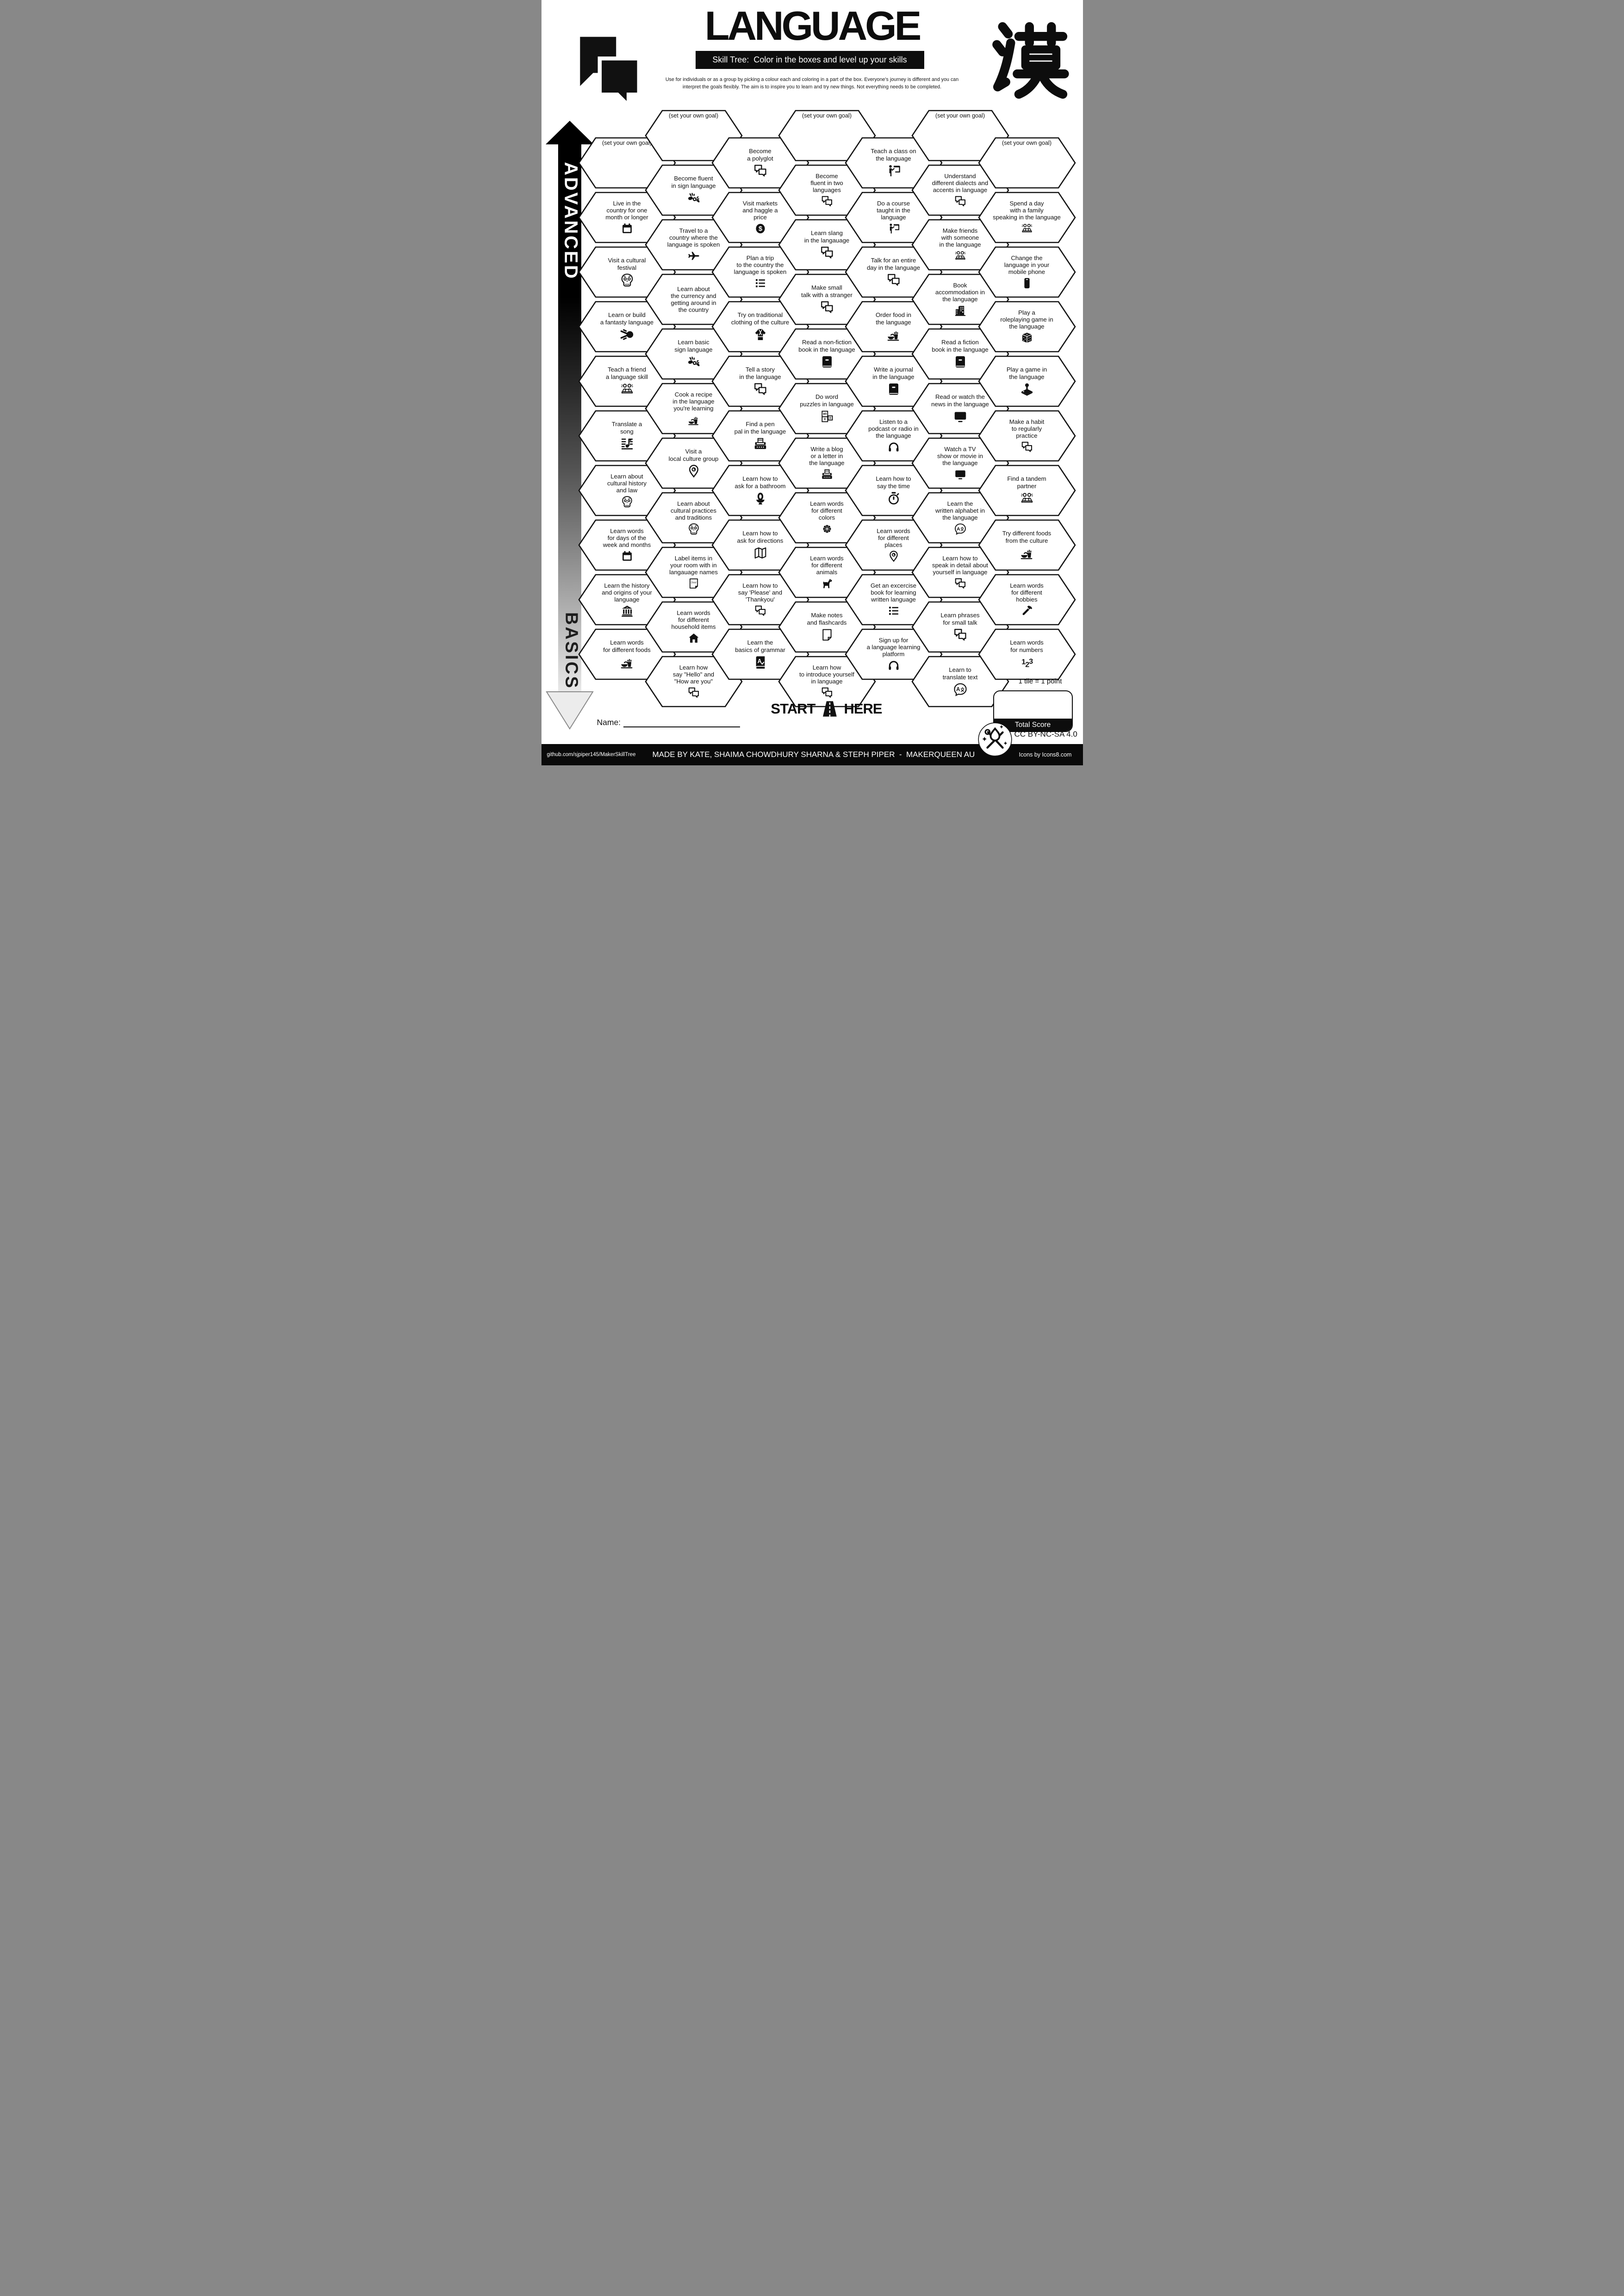 This screenshot has height=2296, width=1624. I want to click on map-icon, so click(760, 553).